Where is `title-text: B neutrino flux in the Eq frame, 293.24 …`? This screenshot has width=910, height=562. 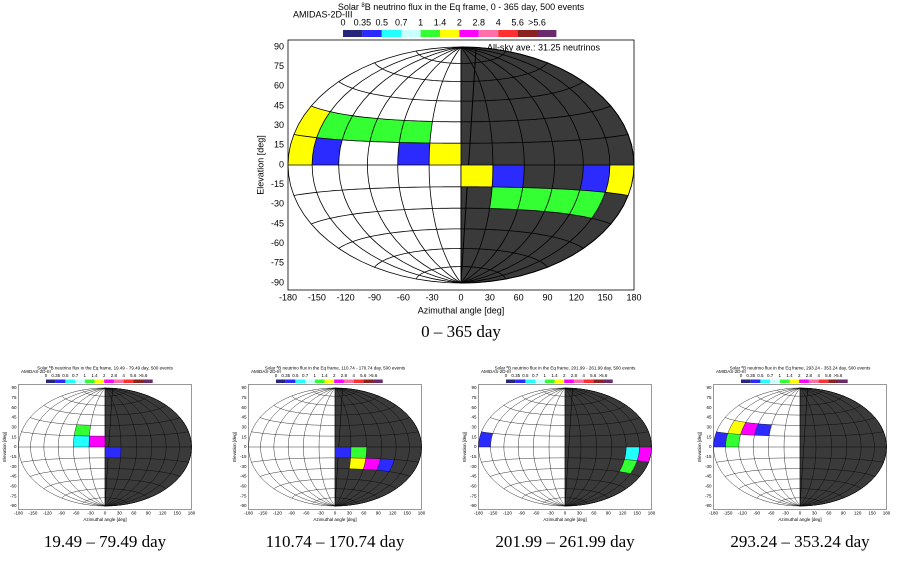
title-text: B neutrino flux in the Eq frame, 293.24 … is located at coordinates (807, 368).